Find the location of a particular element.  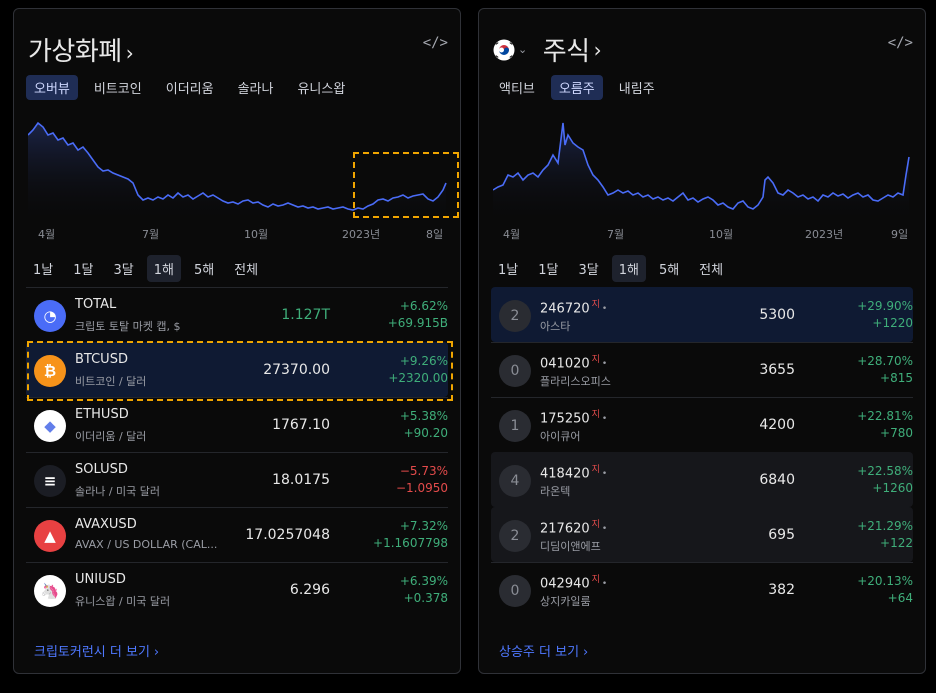

stock-more-link: 상승주 더 보기 › is located at coordinates (543, 650).